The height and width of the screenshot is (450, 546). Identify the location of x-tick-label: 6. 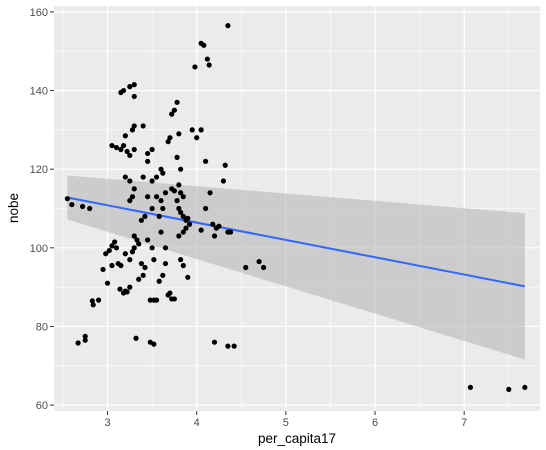
(375, 423).